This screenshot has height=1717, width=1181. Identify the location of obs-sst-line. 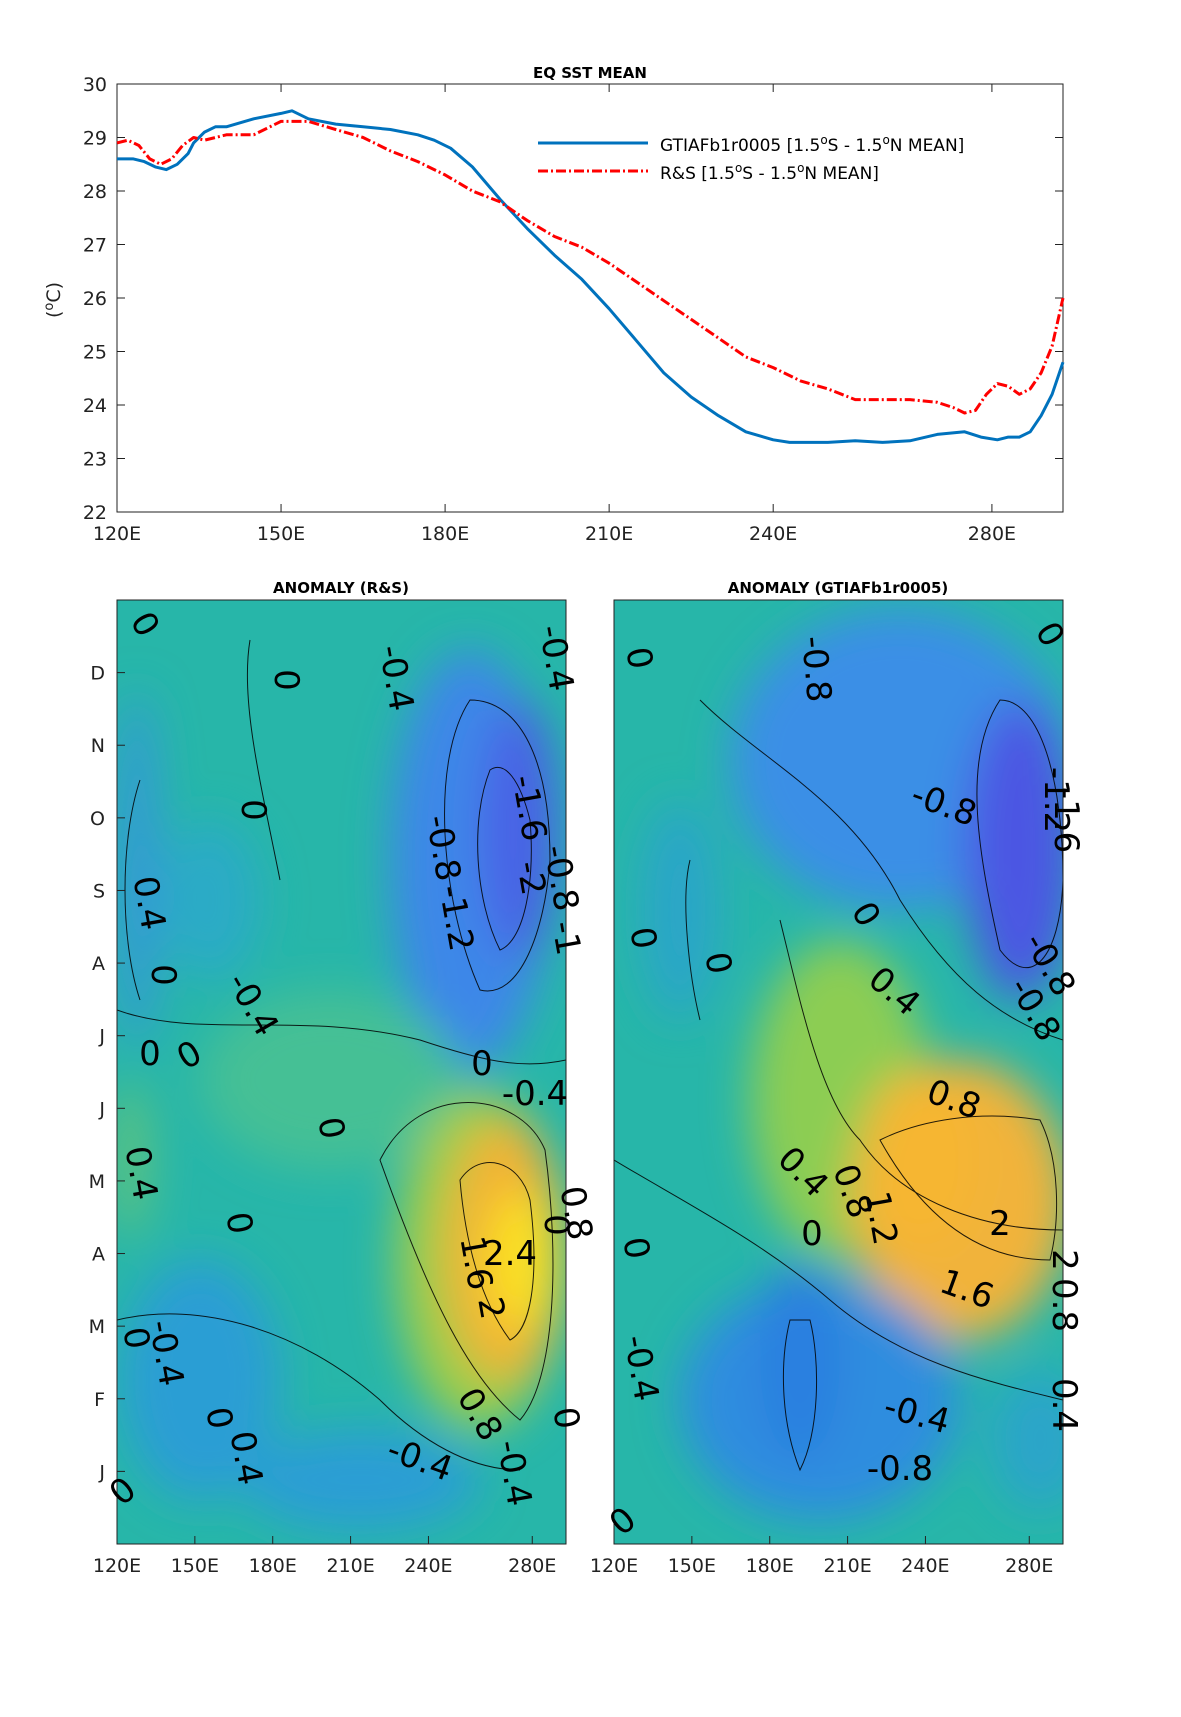
(590, 267).